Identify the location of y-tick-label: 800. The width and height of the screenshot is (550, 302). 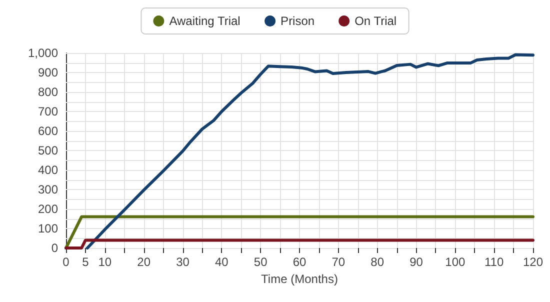
(48, 92).